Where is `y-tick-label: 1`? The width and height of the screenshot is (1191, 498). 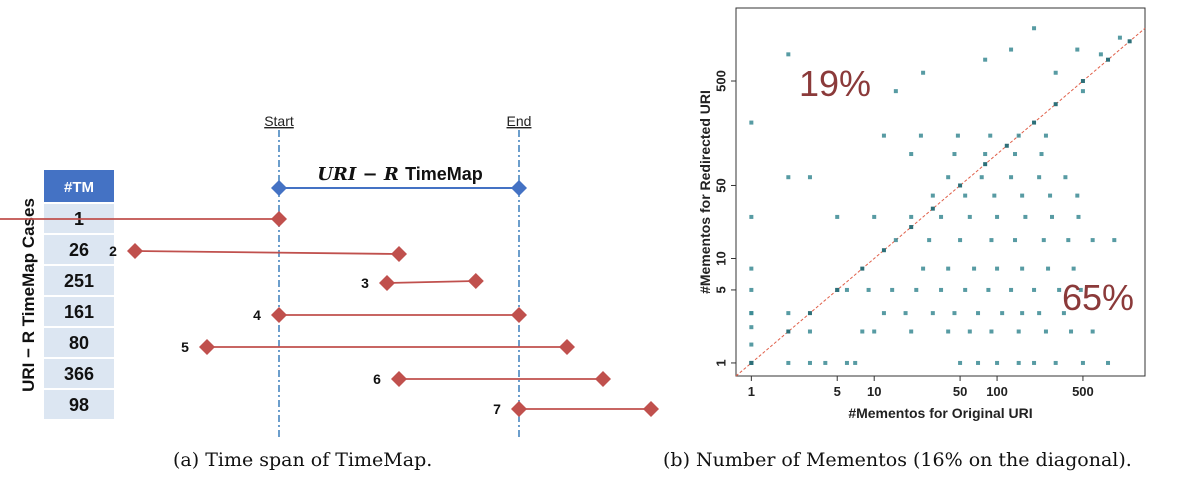 y-tick-label: 1 is located at coordinates (720, 362).